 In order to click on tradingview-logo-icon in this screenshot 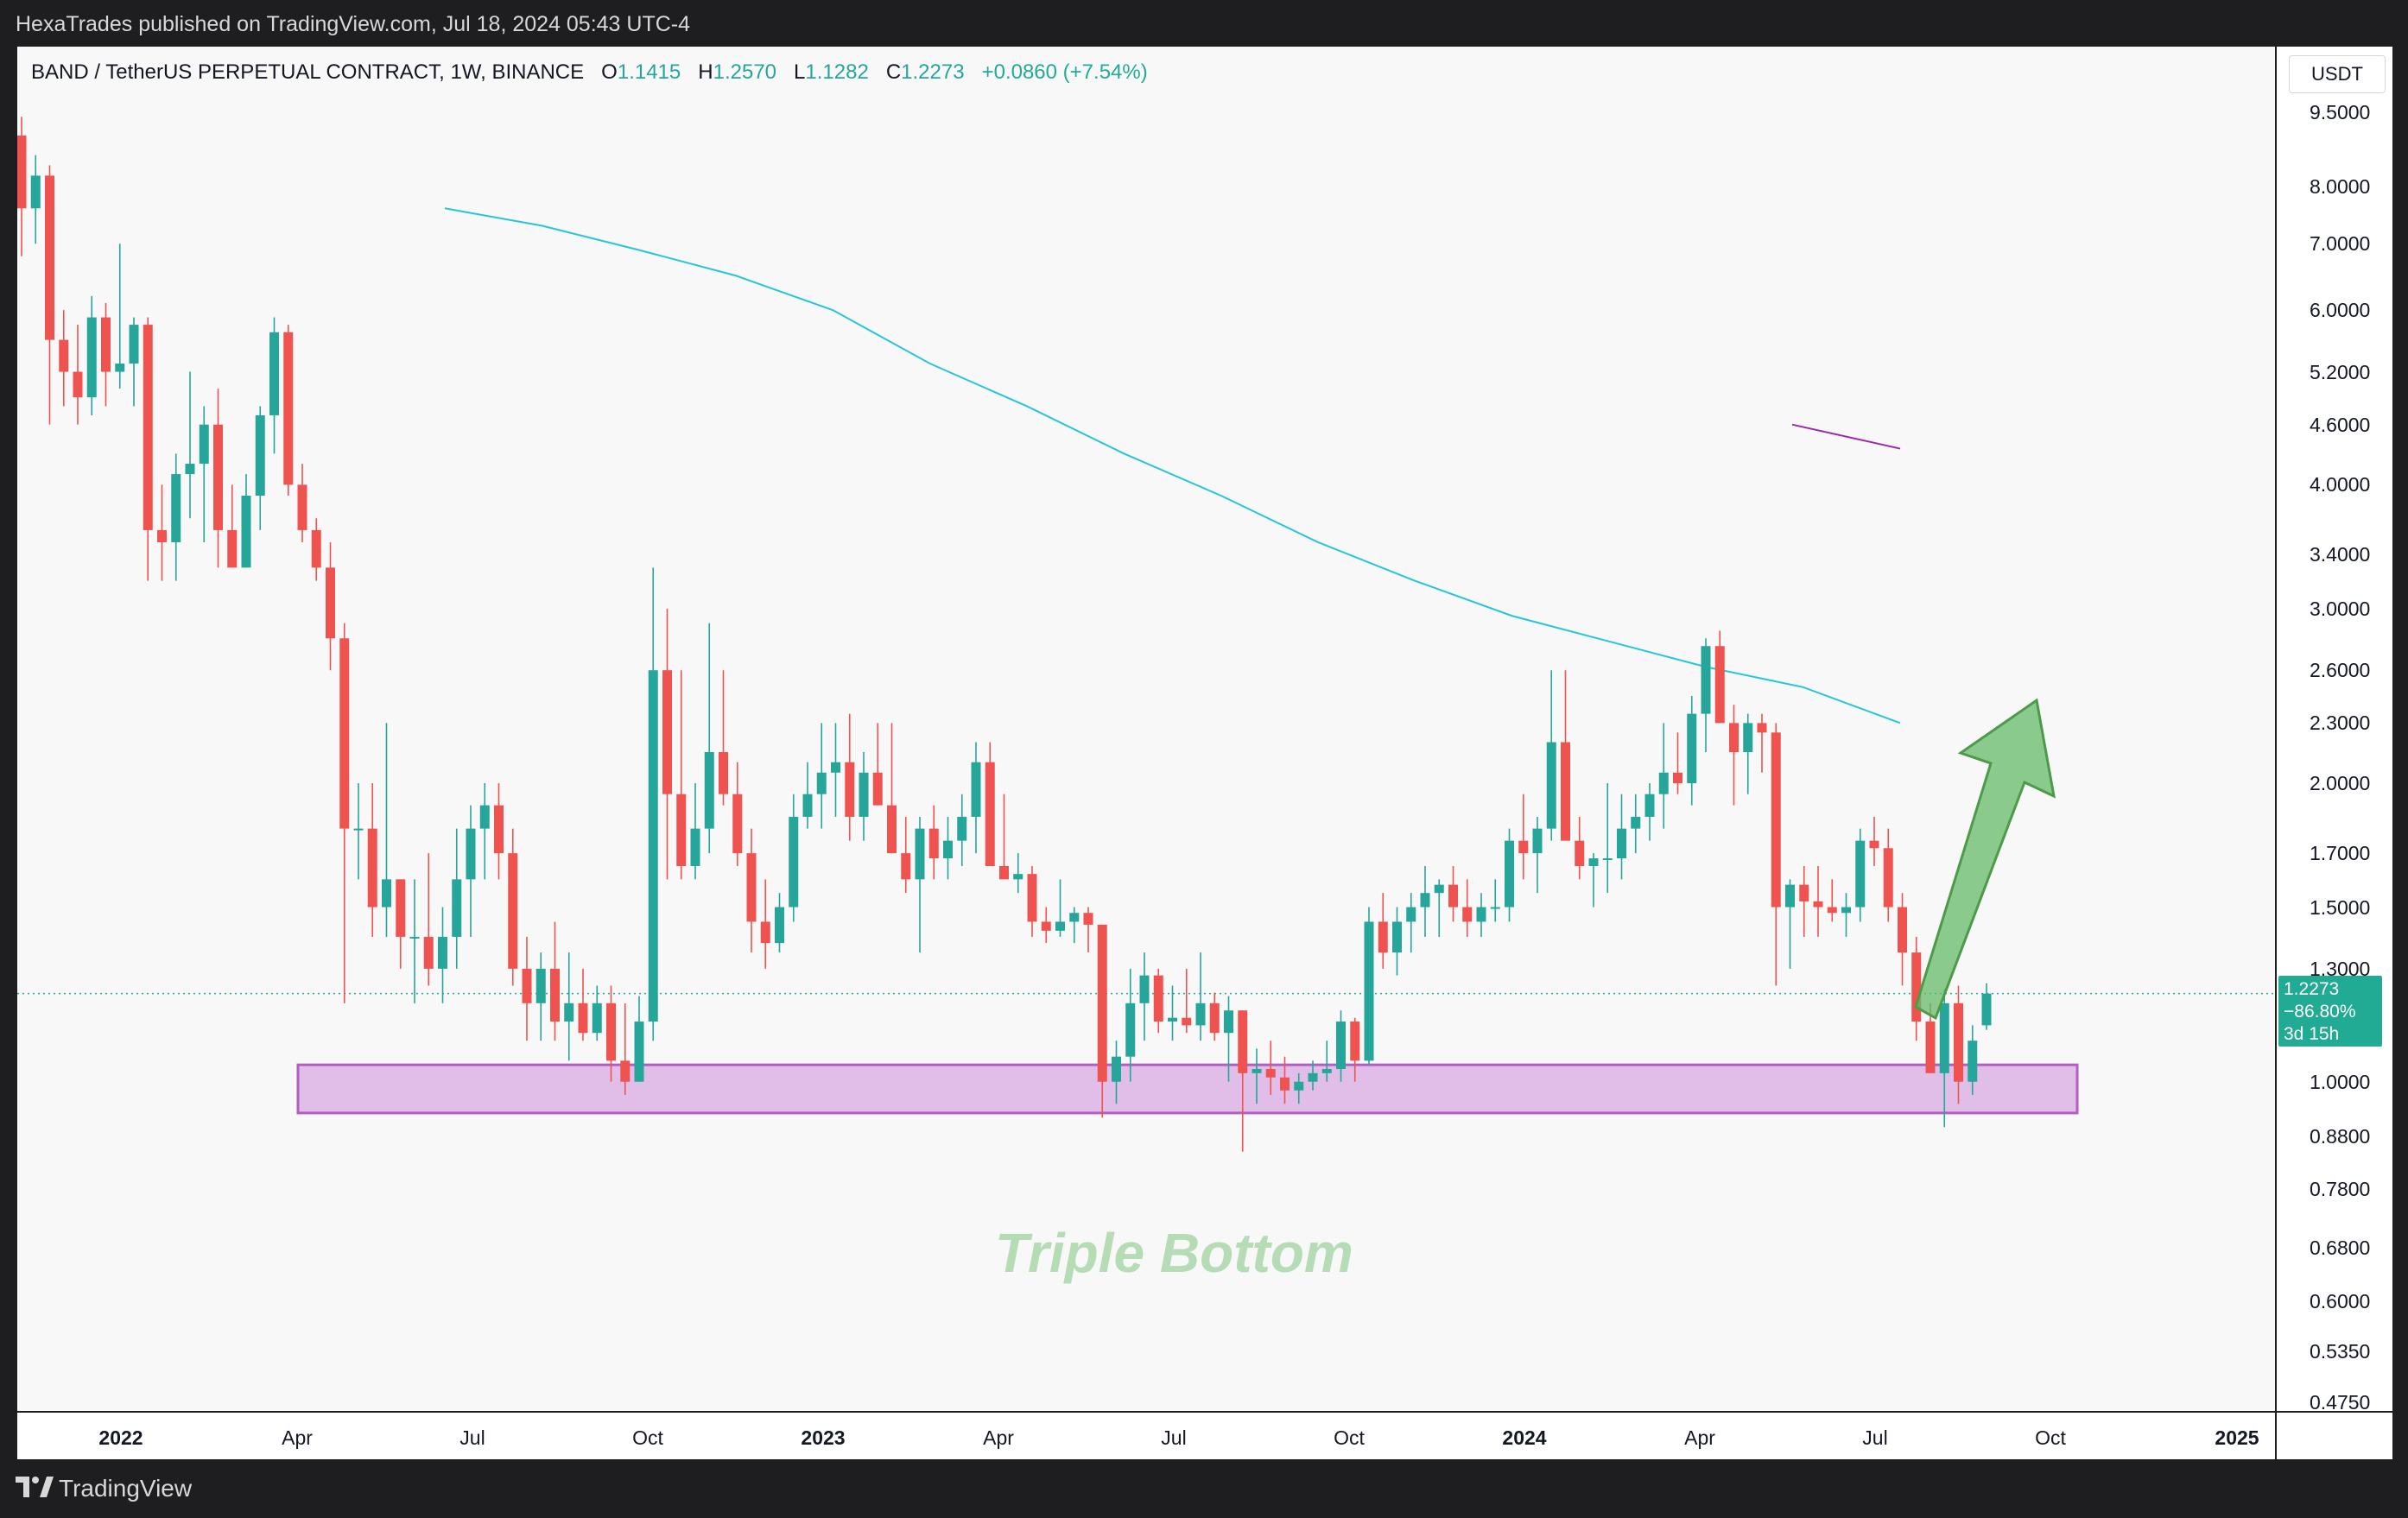, I will do `click(35, 1488)`.